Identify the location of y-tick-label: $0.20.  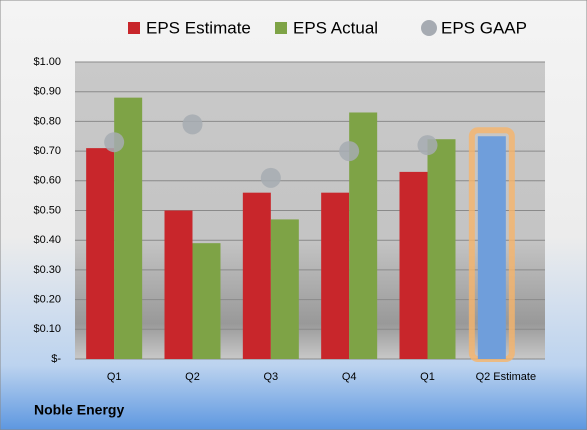
(47, 300).